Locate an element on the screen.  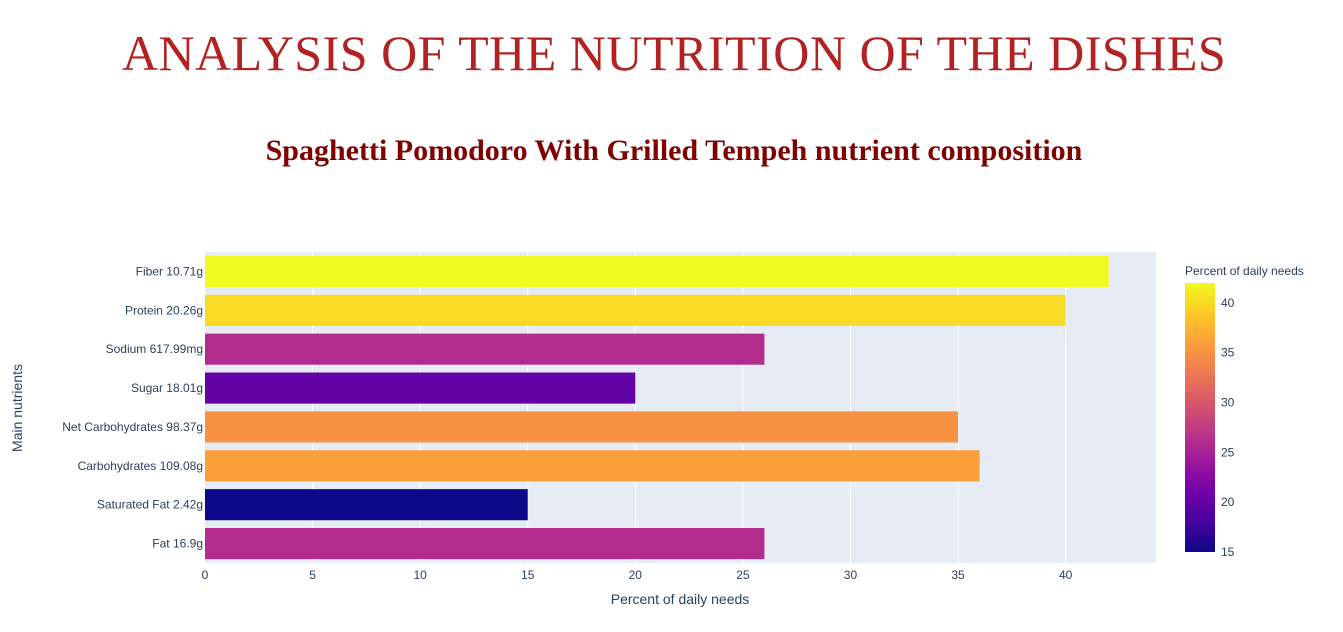
y-tick-label: Net Carbohydrates 98.37g is located at coordinates (132, 427).